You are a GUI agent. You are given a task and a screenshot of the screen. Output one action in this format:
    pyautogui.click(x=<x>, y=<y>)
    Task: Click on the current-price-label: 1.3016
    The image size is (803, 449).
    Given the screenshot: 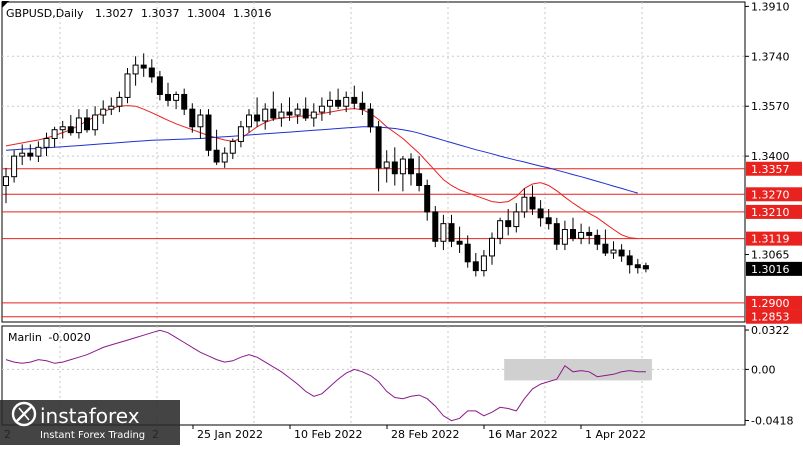 What is the action you would take?
    pyautogui.click(x=770, y=269)
    